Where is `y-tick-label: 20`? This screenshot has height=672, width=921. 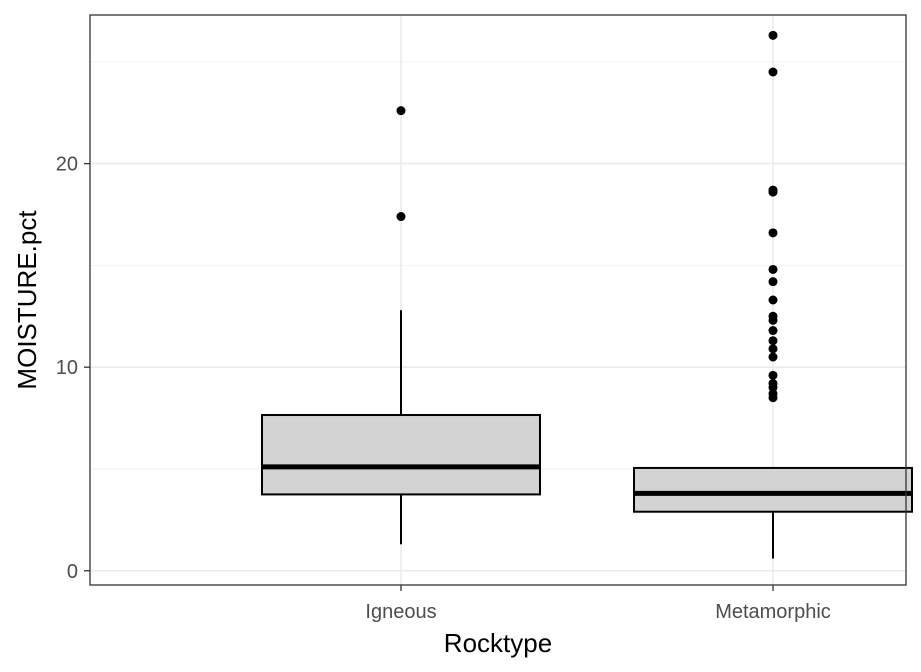 y-tick-label: 20 is located at coordinates (67, 165).